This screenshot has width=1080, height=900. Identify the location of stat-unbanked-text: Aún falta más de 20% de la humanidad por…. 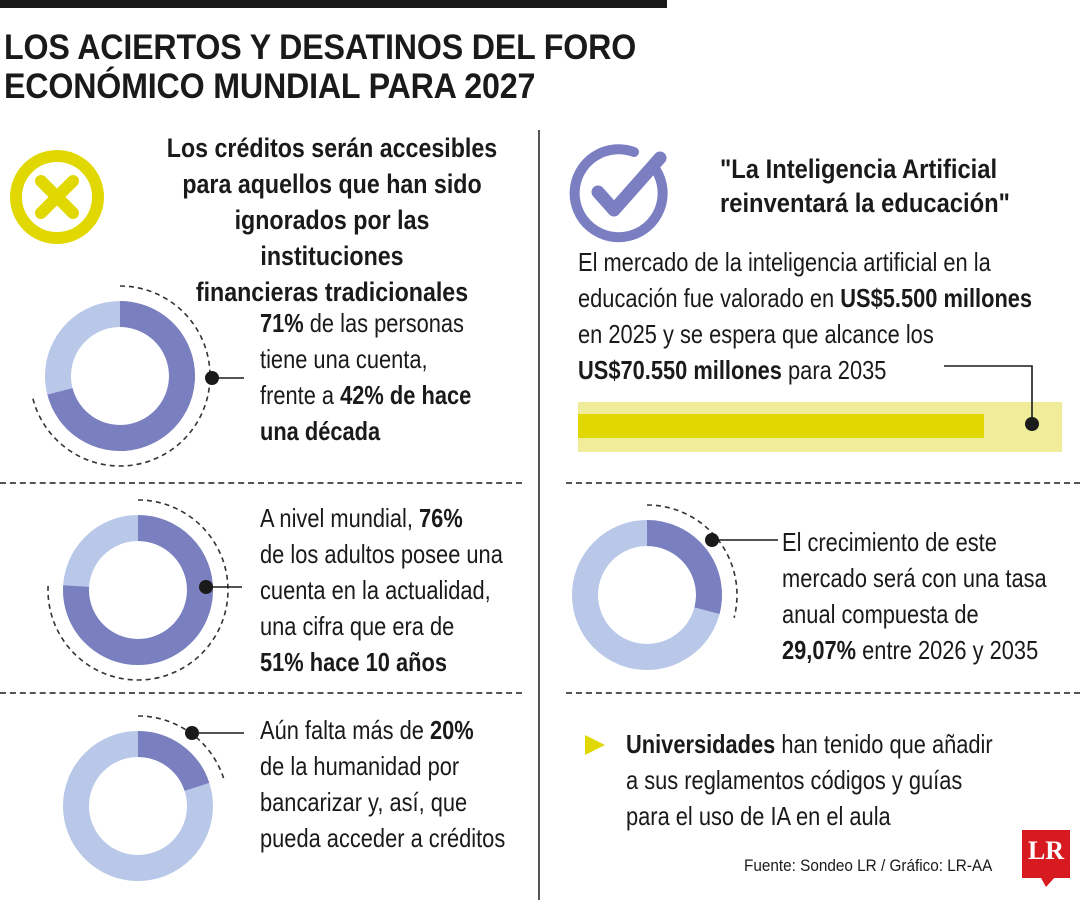
(382, 784).